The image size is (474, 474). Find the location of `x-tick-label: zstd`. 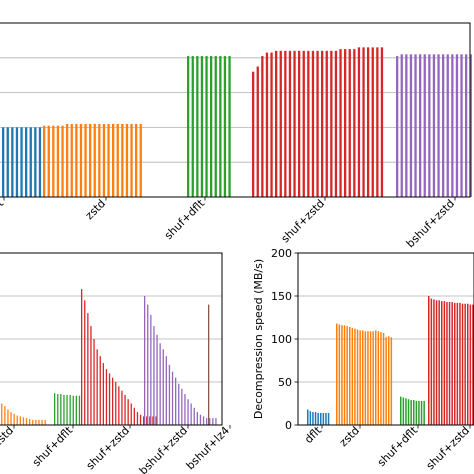

x-tick-label: zstd is located at coordinates (95, 209).